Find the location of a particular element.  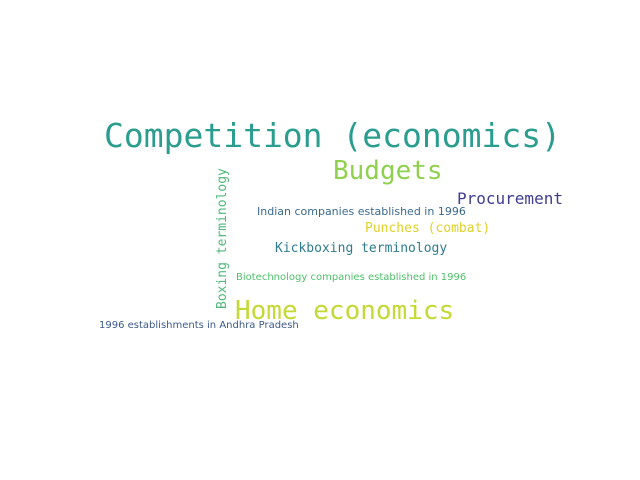

word-budgets: Budgets is located at coordinates (388, 171).